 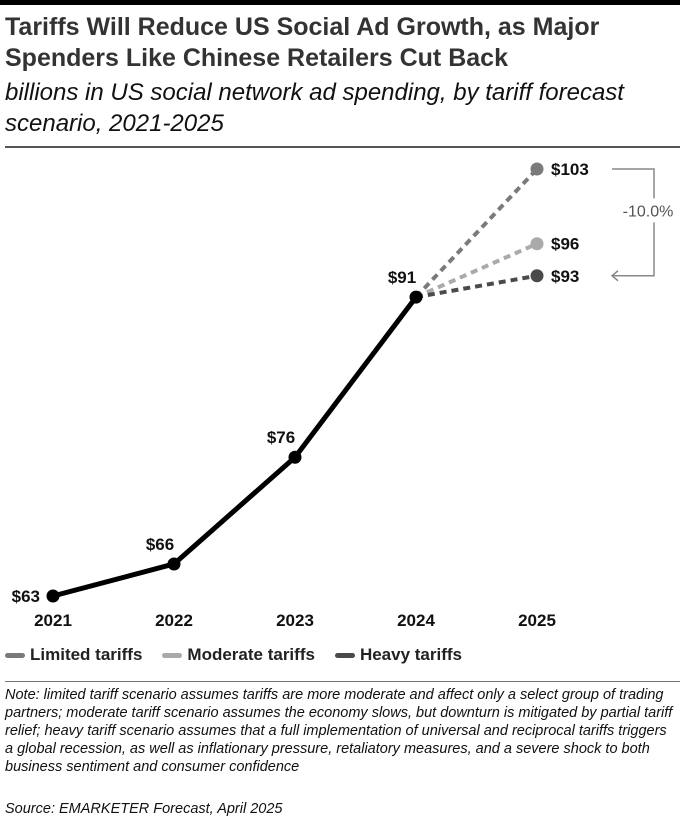 What do you see at coordinates (476, 286) in the screenshot?
I see `scenario-line-heavy` at bounding box center [476, 286].